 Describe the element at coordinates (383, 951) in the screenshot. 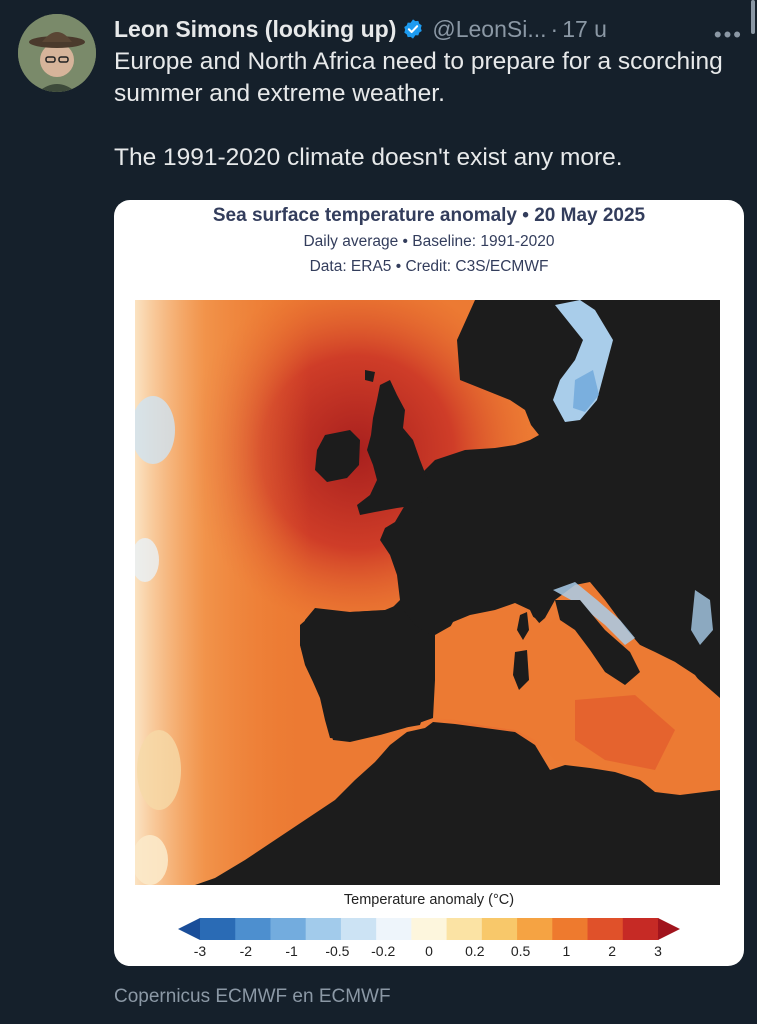

I see `colorbar-tick-label: -0.2` at that location.